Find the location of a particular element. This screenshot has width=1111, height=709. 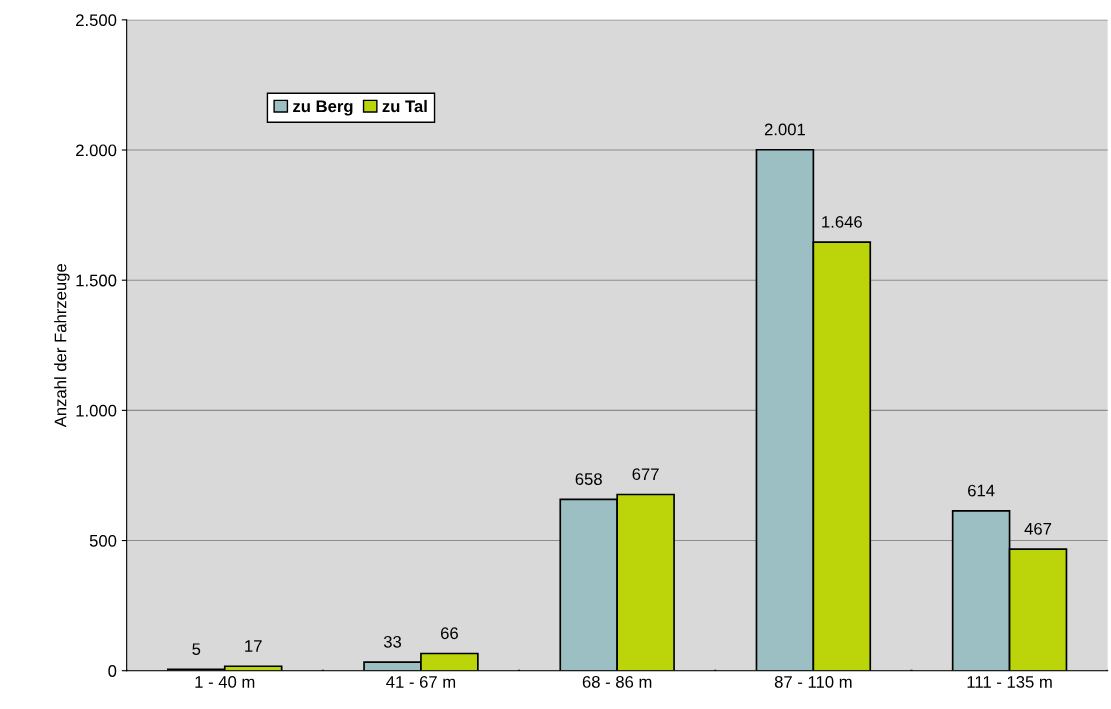

x-tick-label: 68 - 86 m is located at coordinates (617, 682).